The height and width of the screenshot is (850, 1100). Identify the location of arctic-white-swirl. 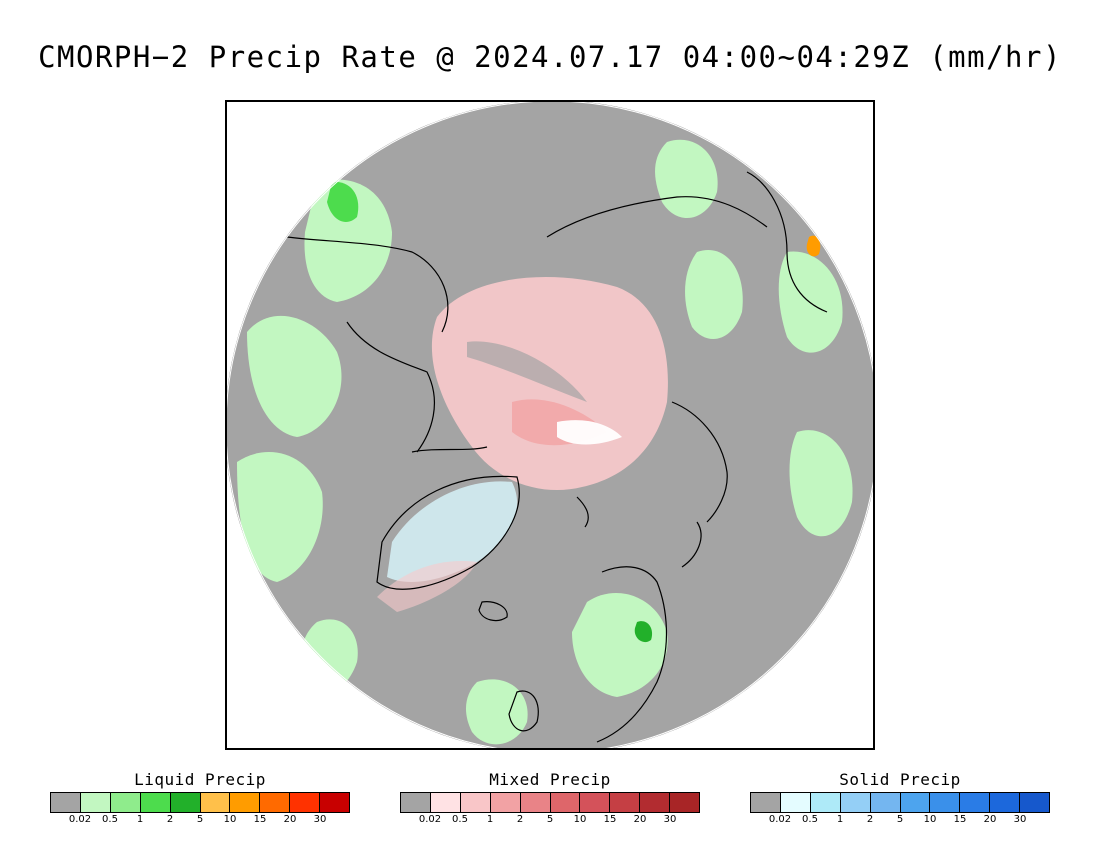
(589, 432).